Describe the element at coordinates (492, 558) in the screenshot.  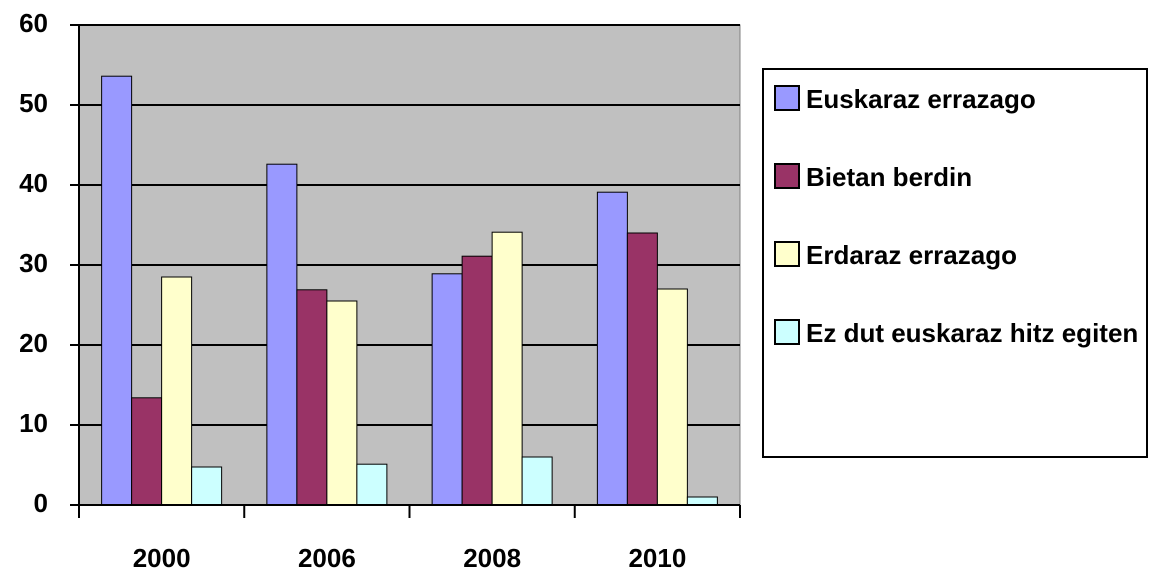
I see `x-tick-label: 2008` at that location.